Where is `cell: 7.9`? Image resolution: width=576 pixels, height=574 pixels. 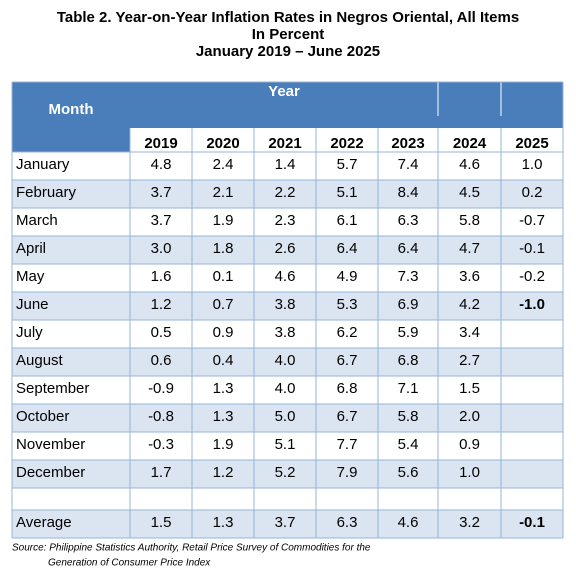
cell: 7.9 is located at coordinates (347, 472).